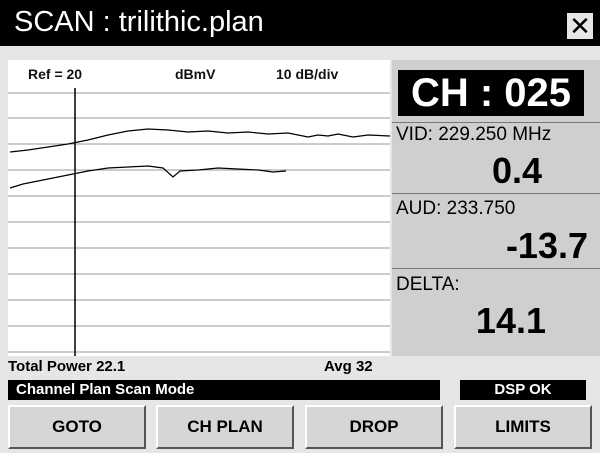 The height and width of the screenshot is (453, 600). I want to click on mode-bar: Channel Plan Scan Mode, so click(224, 390).